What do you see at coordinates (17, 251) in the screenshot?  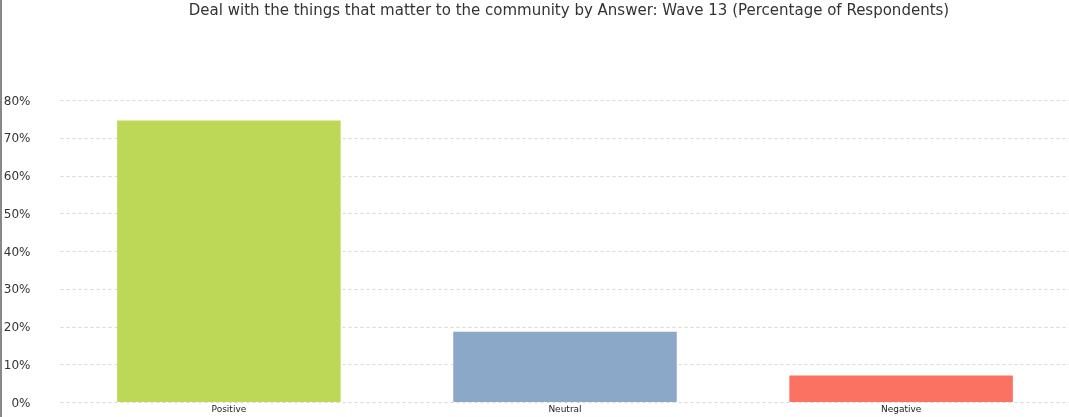 I see `y-tick-label: 40%` at bounding box center [17, 251].